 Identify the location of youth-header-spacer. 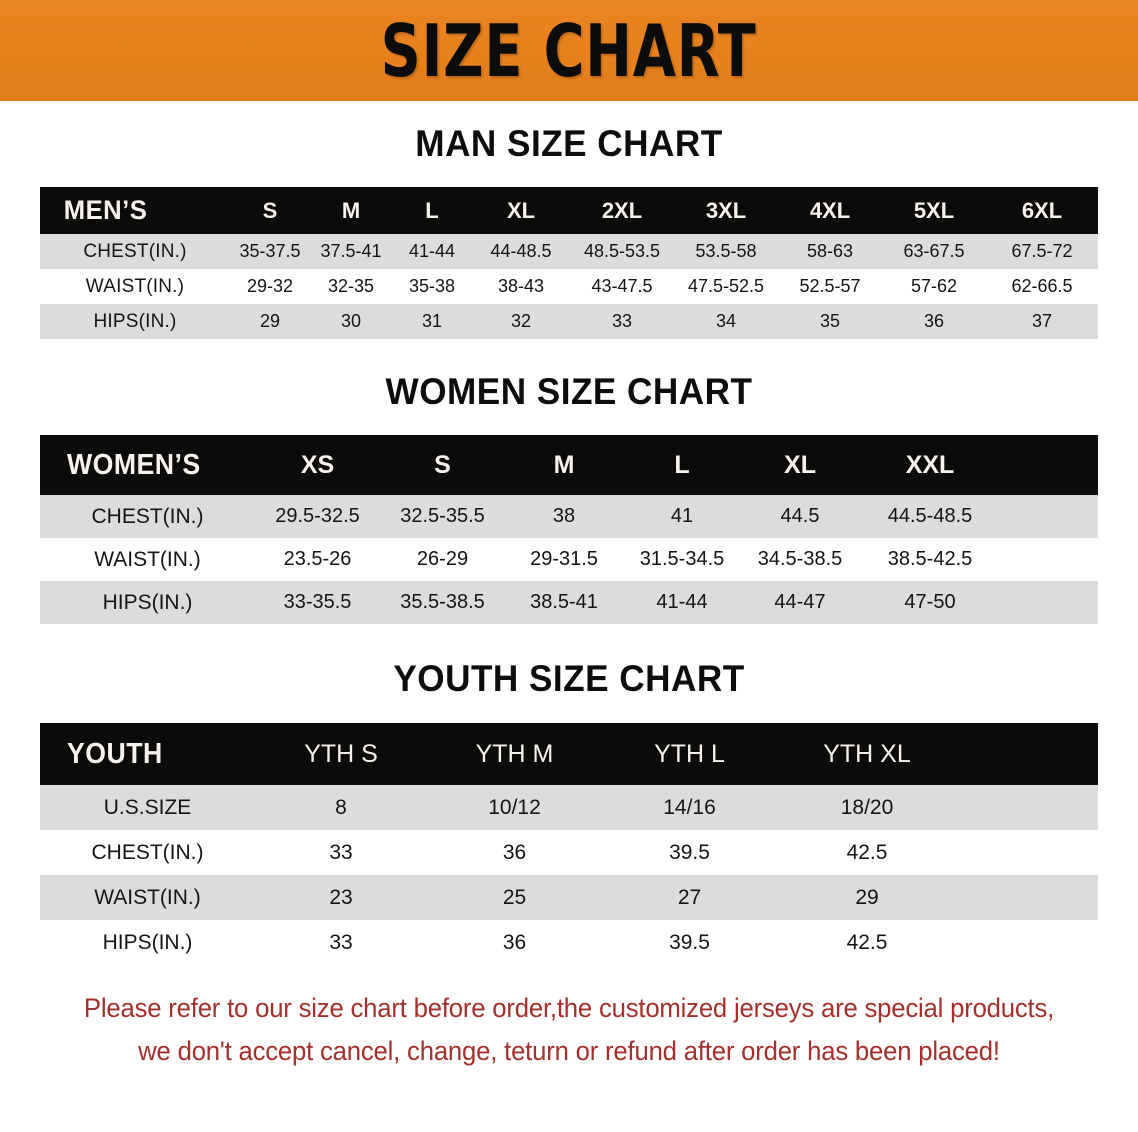
(1027, 754).